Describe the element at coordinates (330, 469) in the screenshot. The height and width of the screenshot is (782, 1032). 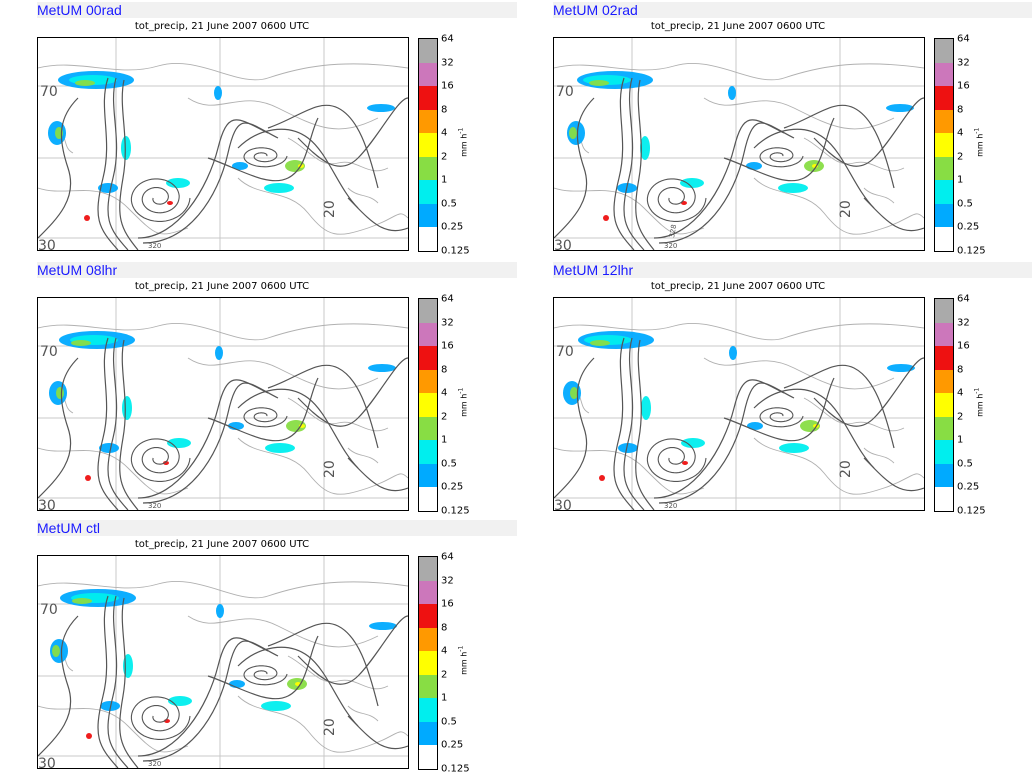
I see `latitude-label-20: 20` at that location.